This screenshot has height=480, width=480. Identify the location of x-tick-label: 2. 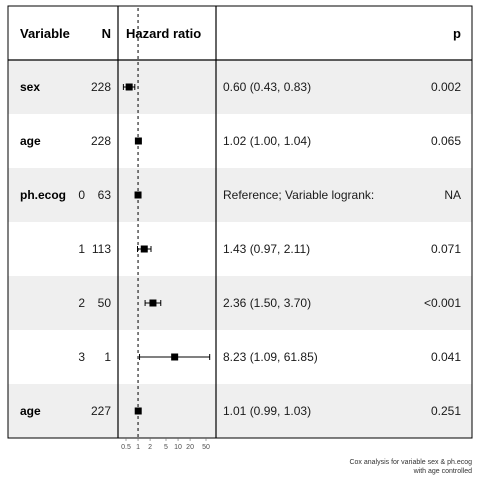
(150, 447).